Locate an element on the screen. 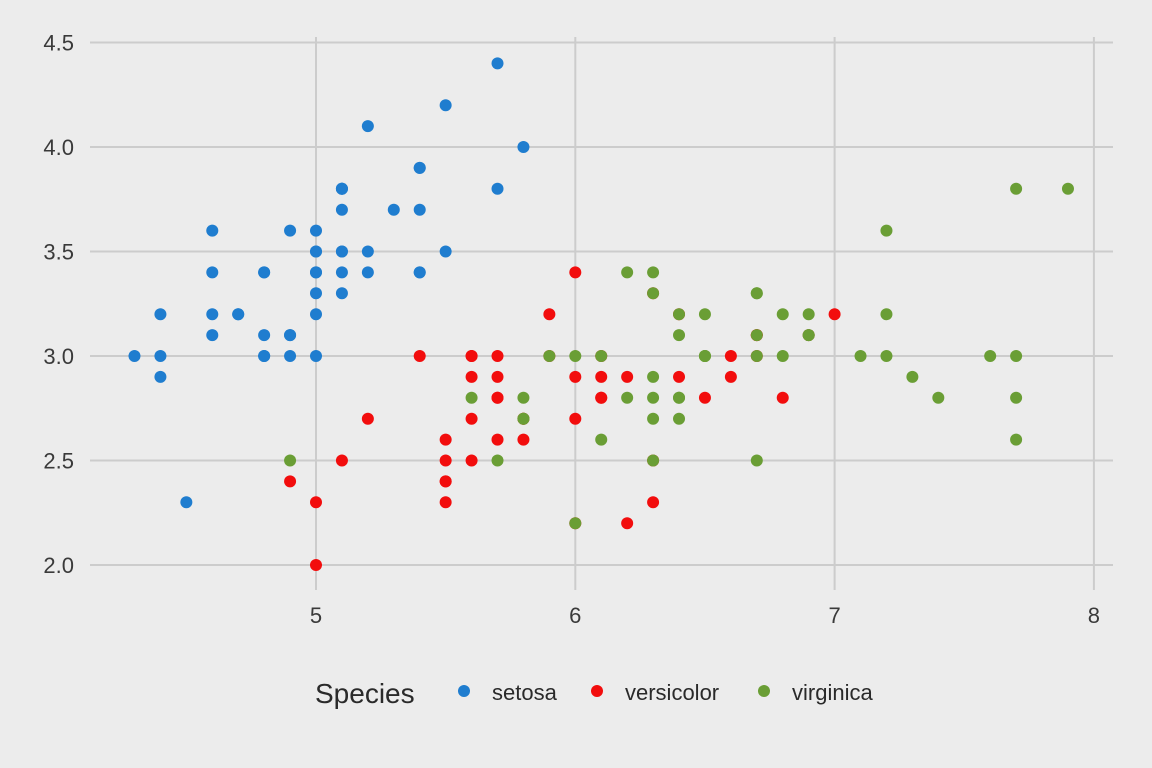  legend-marker-versicolor is located at coordinates (597, 691).